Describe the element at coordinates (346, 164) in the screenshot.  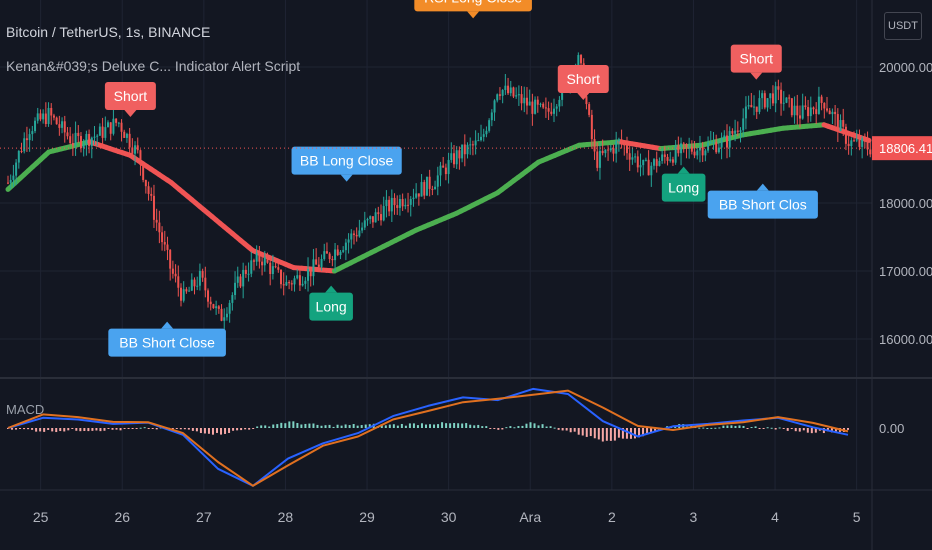
I see `signal-label: BB Long Close` at that location.